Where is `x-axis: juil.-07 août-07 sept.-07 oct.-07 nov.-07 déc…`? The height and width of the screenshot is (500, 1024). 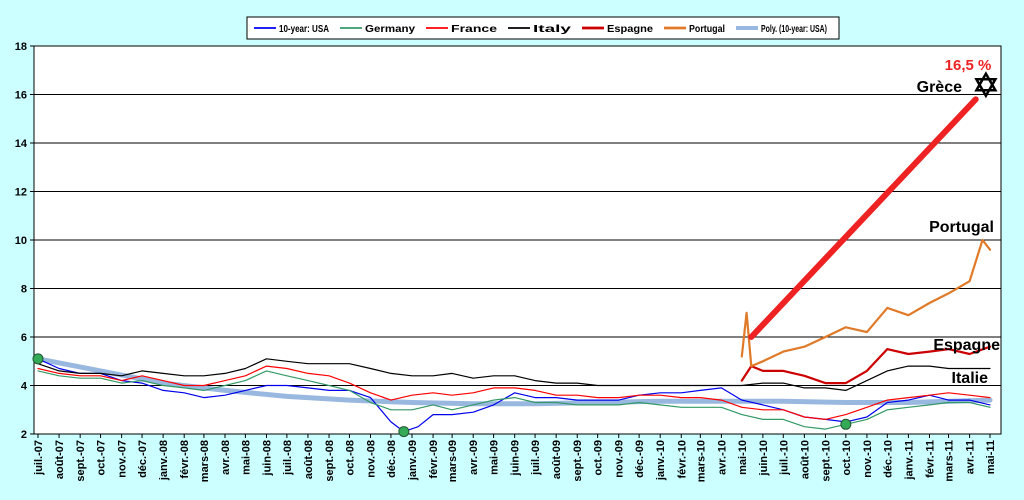
x-axis: juil.-07 août-07 sept.-07 oct.-07 nov.-07 déc… is located at coordinates (515, 458).